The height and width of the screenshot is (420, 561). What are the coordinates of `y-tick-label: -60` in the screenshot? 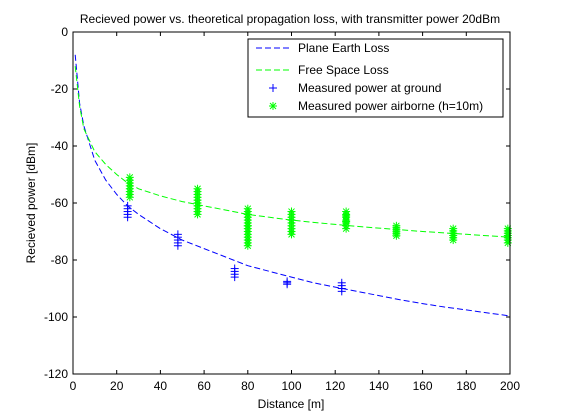 It's located at (60, 203).